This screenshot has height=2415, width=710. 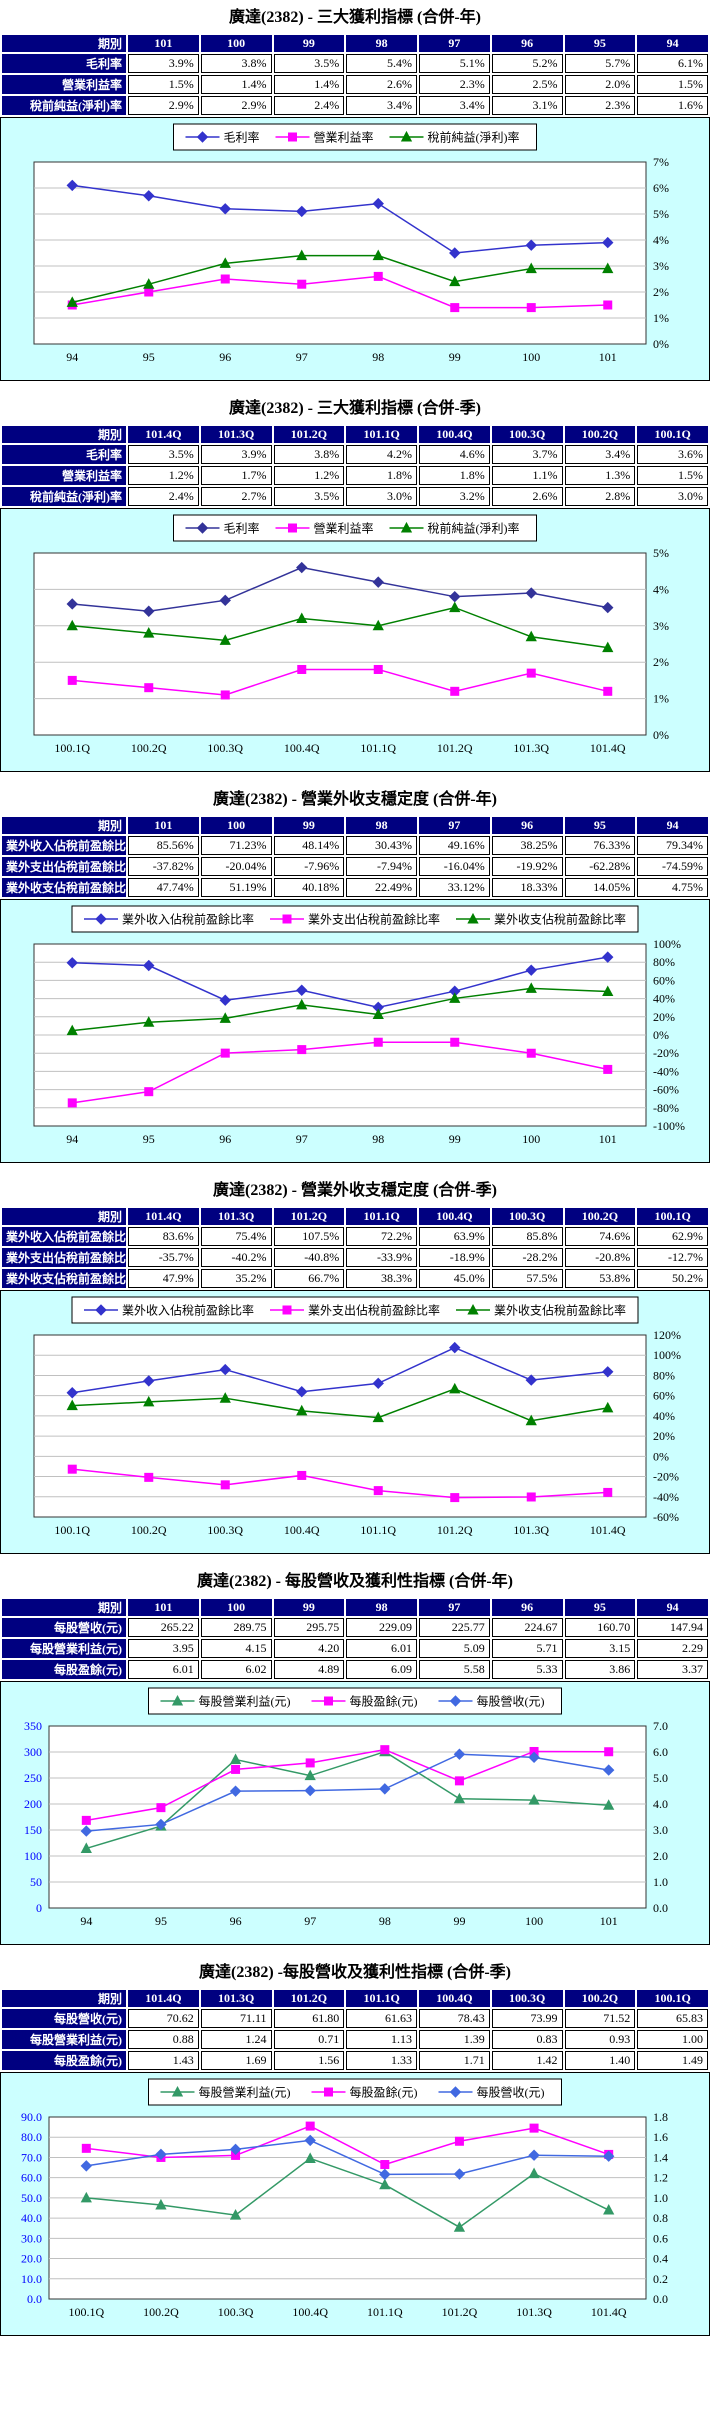 I want to click on table-cell: 107.5%, so click(x=309, y=1236).